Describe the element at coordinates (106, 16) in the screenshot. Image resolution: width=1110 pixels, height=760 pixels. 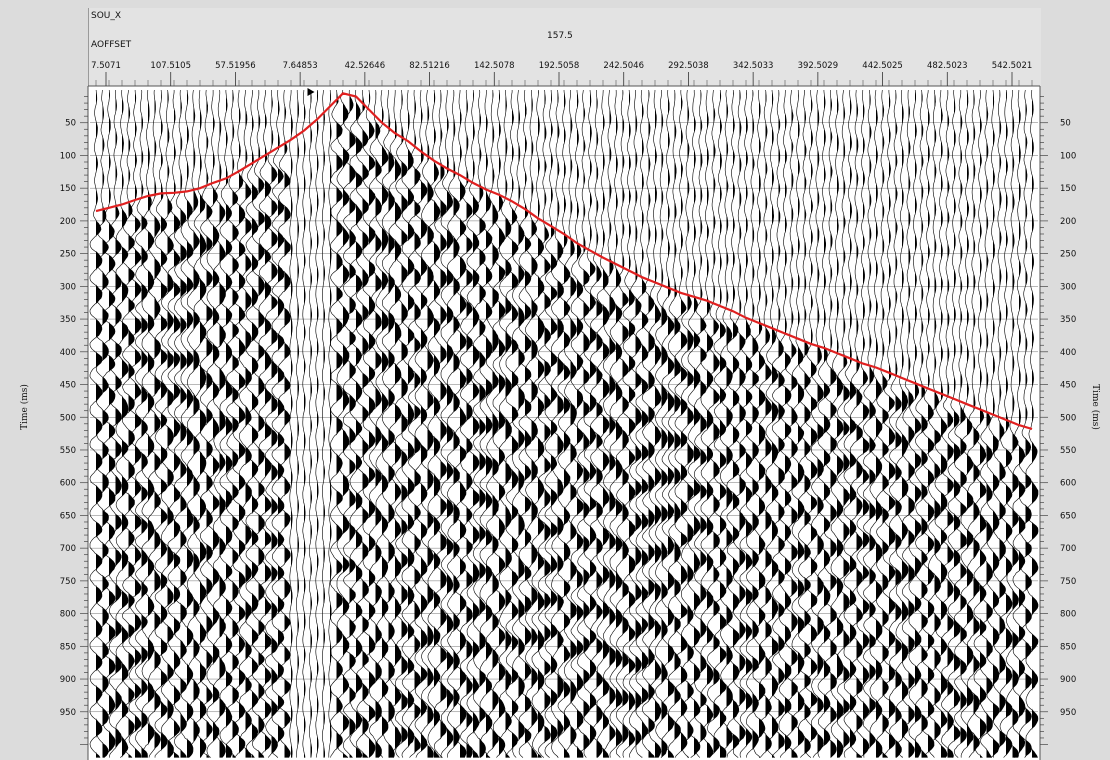
I see `sou-x-label: SOU_X` at that location.